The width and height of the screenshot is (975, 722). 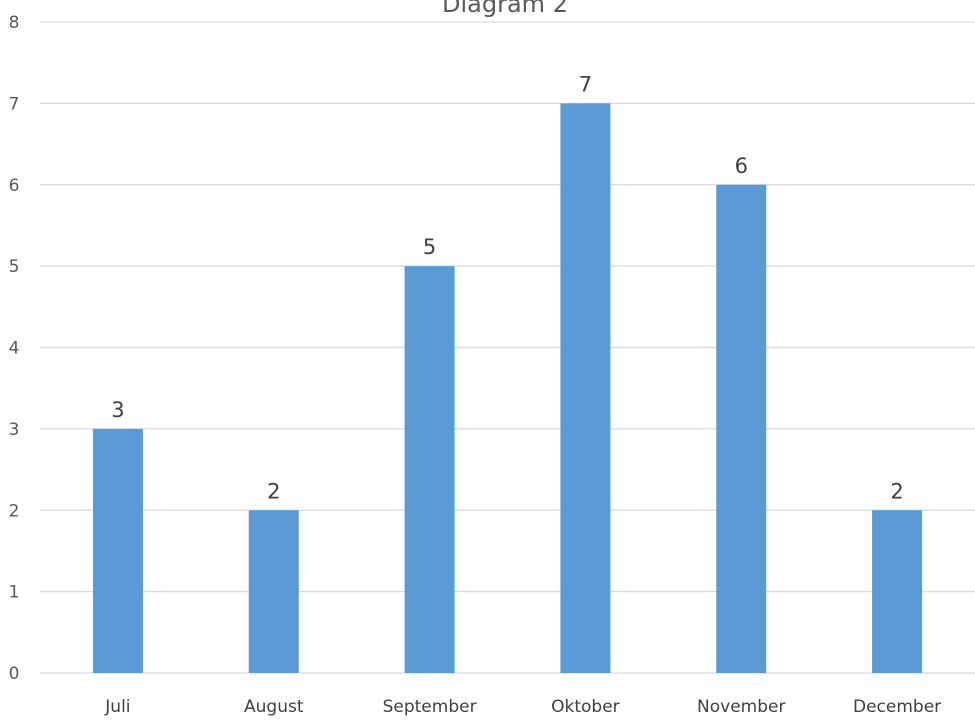 What do you see at coordinates (14, 511) in the screenshot?
I see `y-tick-label: 2` at bounding box center [14, 511].